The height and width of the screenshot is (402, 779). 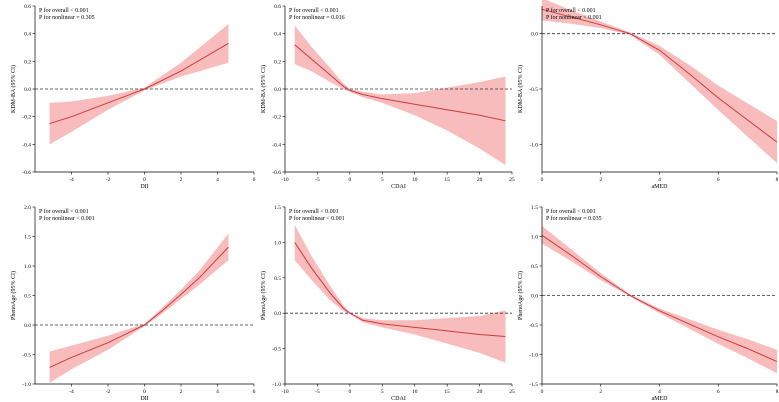 I want to click on y-tick-label: -0.4, so click(x=26, y=145).